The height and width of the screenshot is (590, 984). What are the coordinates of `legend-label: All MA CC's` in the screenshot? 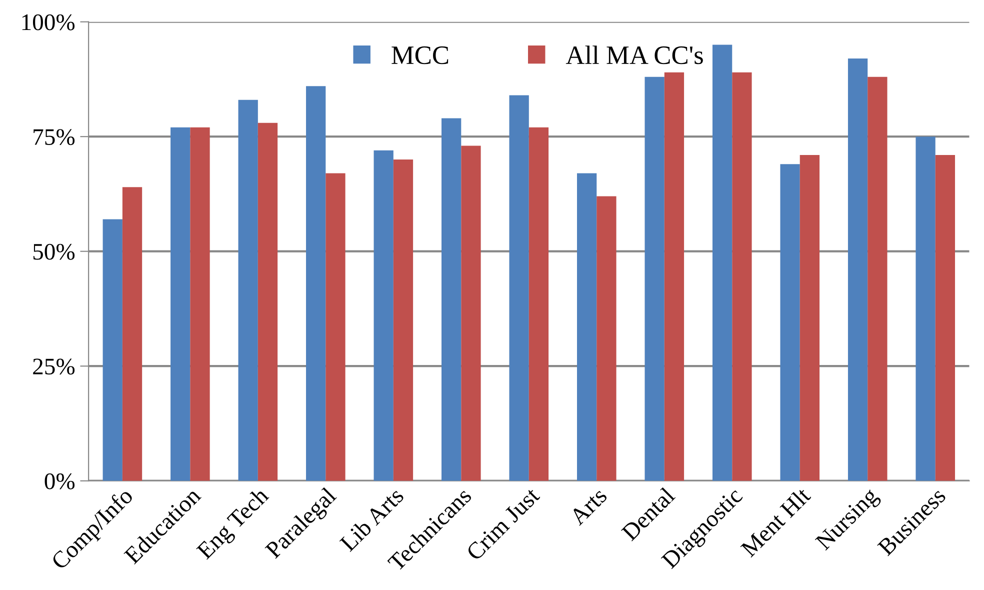 It's located at (634, 55).